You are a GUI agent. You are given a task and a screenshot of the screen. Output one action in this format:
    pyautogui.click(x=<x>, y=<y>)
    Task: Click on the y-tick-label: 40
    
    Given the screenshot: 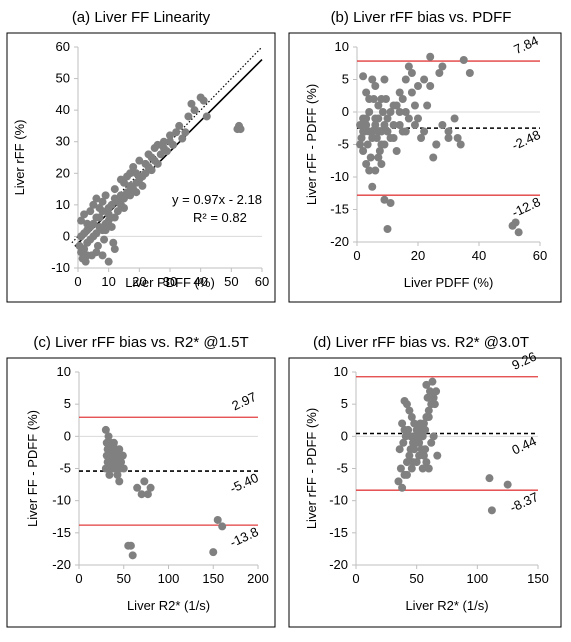 What is the action you would take?
    pyautogui.click(x=63, y=109)
    